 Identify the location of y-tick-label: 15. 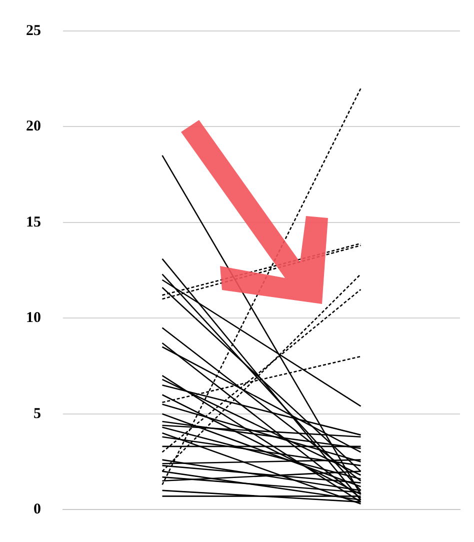
(33, 222).